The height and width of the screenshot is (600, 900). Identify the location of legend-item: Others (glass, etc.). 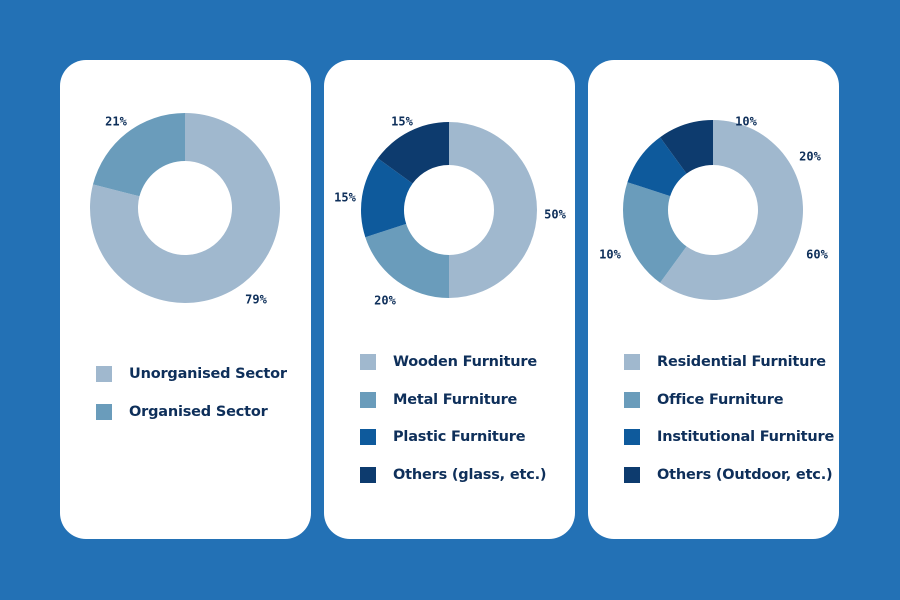
(453, 475).